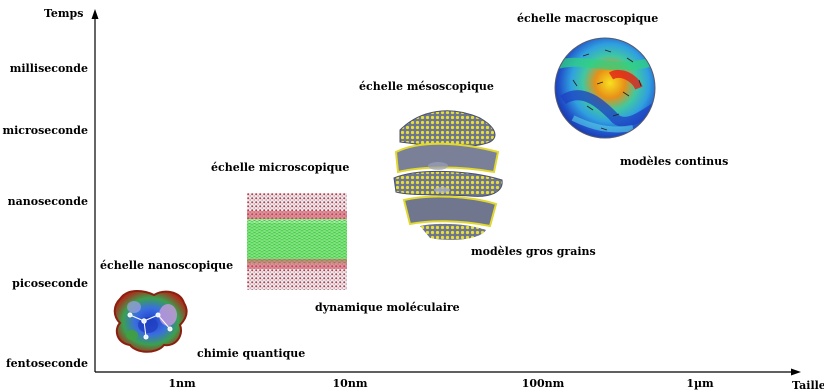 The width and height of the screenshot is (824, 392). I want to click on y-tick-label: microseconde, so click(45, 130).